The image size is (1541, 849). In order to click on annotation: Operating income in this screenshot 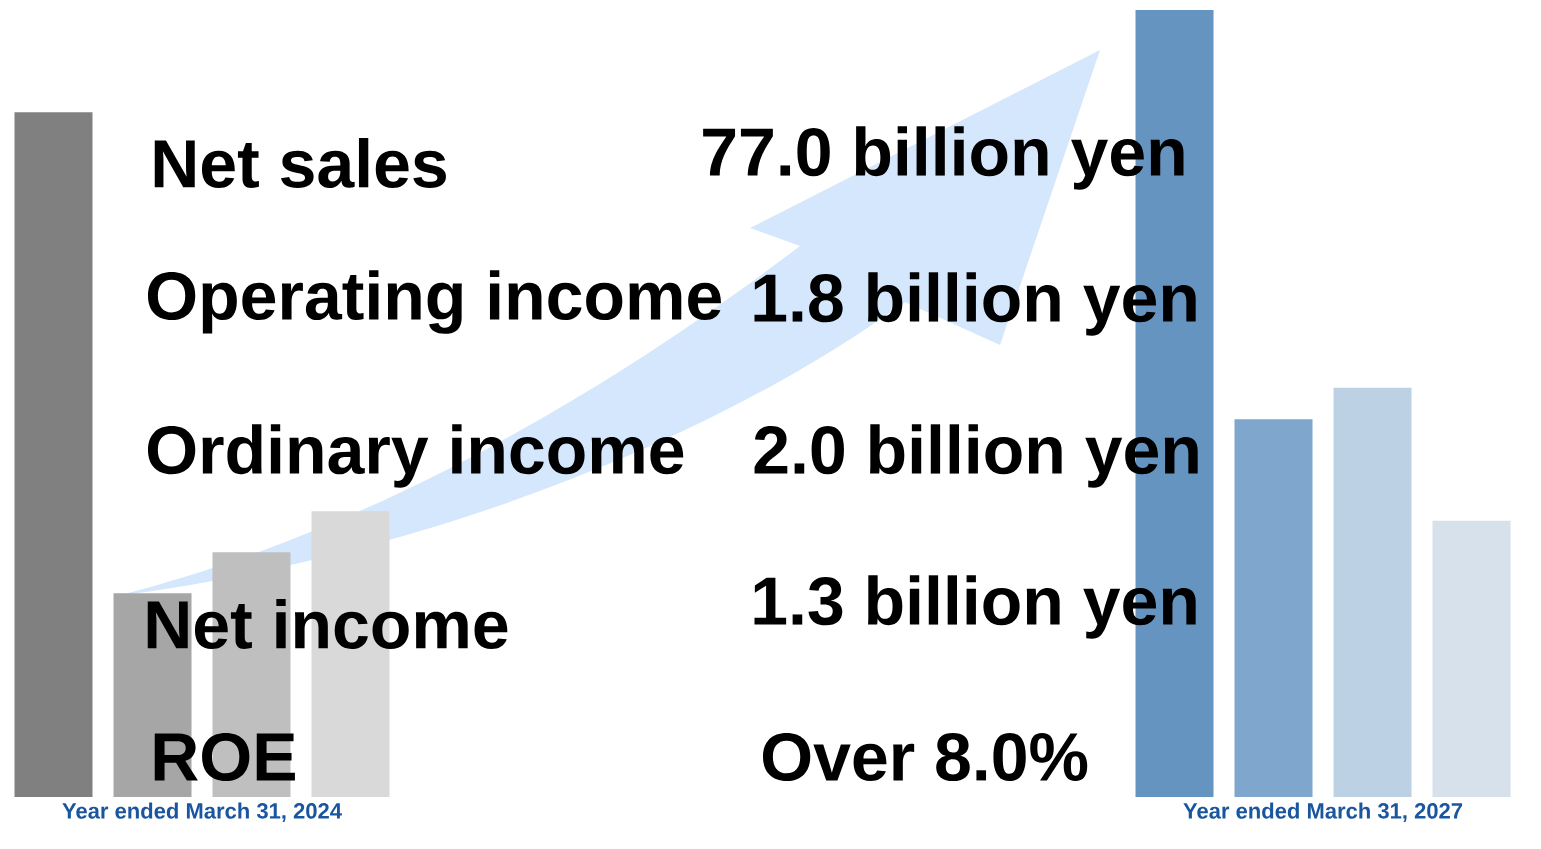, I will do `click(434, 302)`.